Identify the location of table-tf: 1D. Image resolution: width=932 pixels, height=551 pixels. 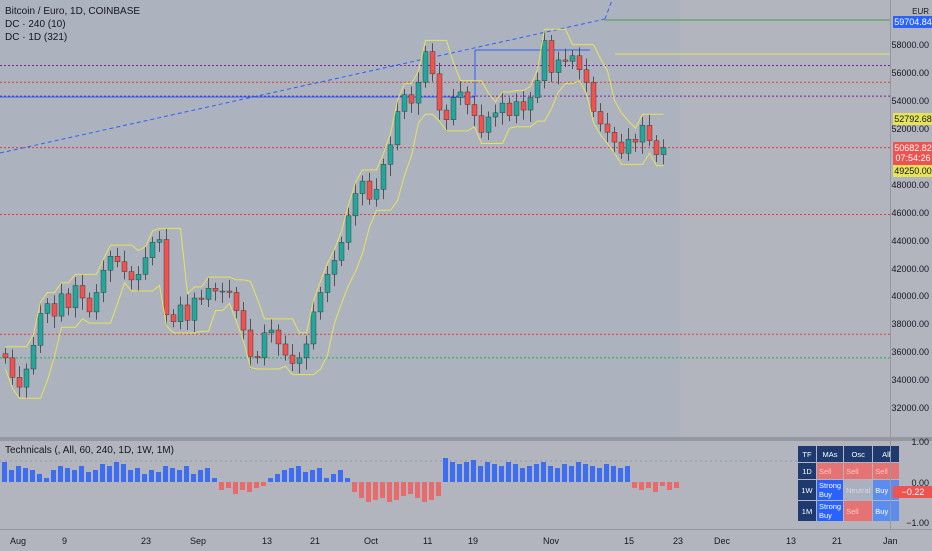
(807, 471).